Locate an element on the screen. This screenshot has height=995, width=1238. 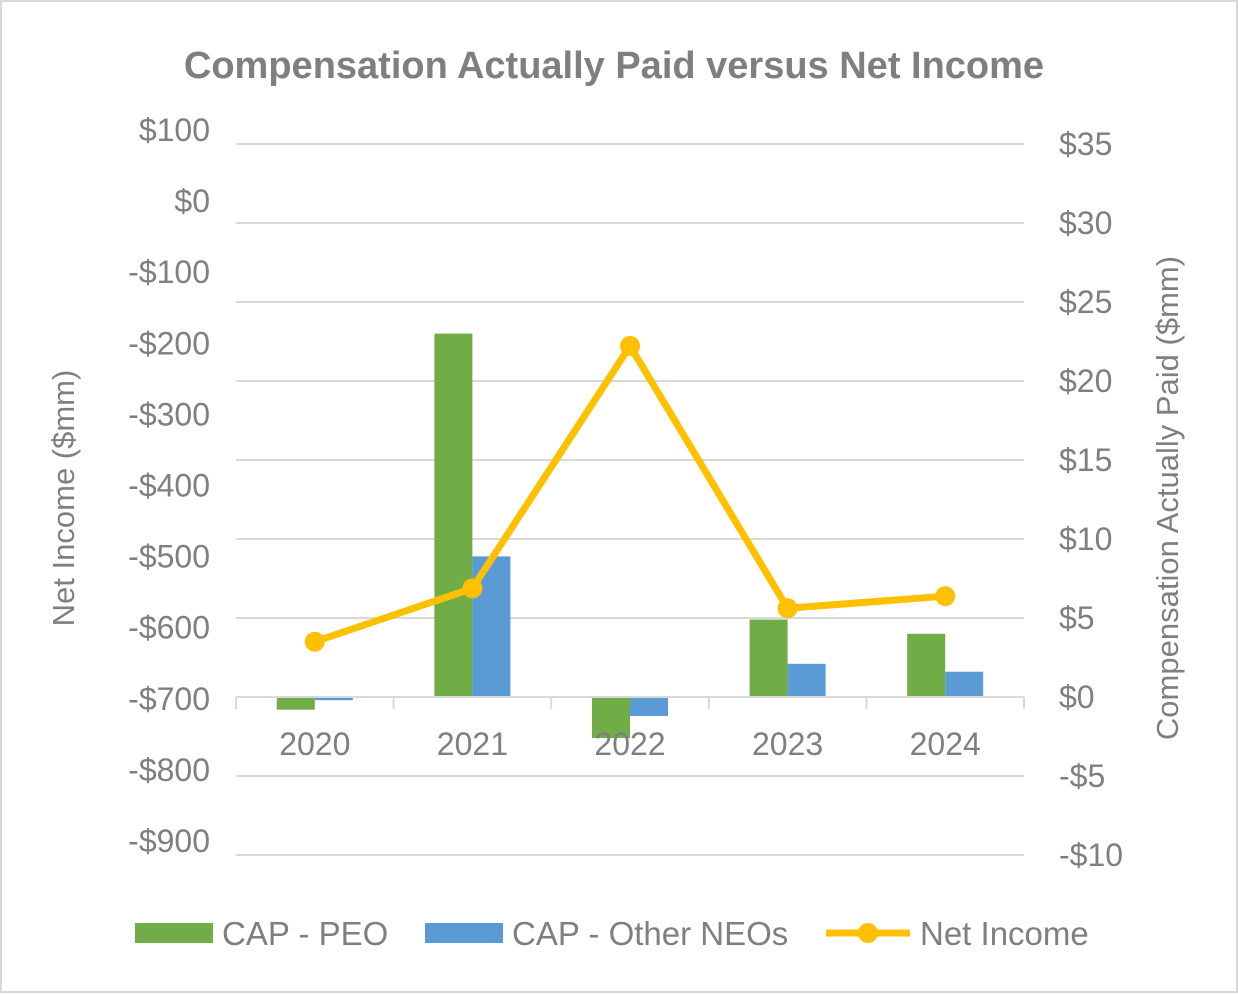
right-tick-label: $5 is located at coordinates (1077, 618).